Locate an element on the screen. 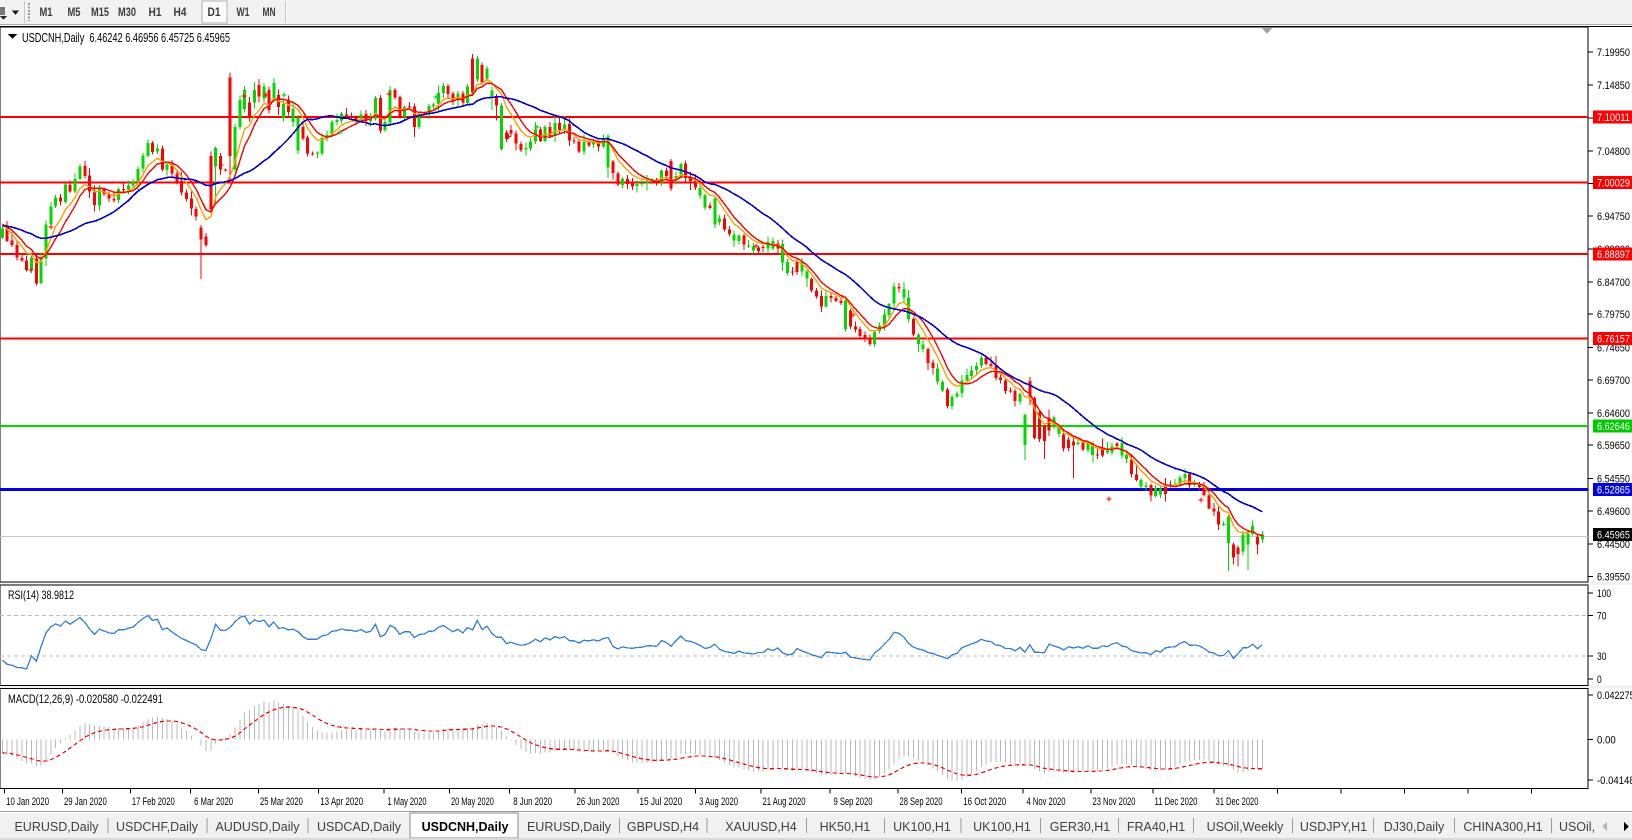 Image resolution: width=1632 pixels, height=840 pixels. svg-text: USOil,Weekly is located at coordinates (1246, 827).